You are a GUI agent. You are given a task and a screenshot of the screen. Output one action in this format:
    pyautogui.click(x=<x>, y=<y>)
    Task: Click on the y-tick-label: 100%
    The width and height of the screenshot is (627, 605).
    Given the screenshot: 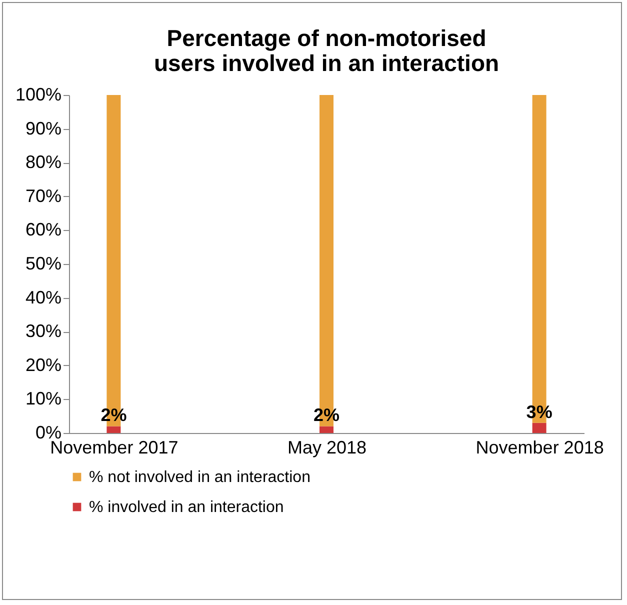 What is the action you would take?
    pyautogui.click(x=38, y=94)
    